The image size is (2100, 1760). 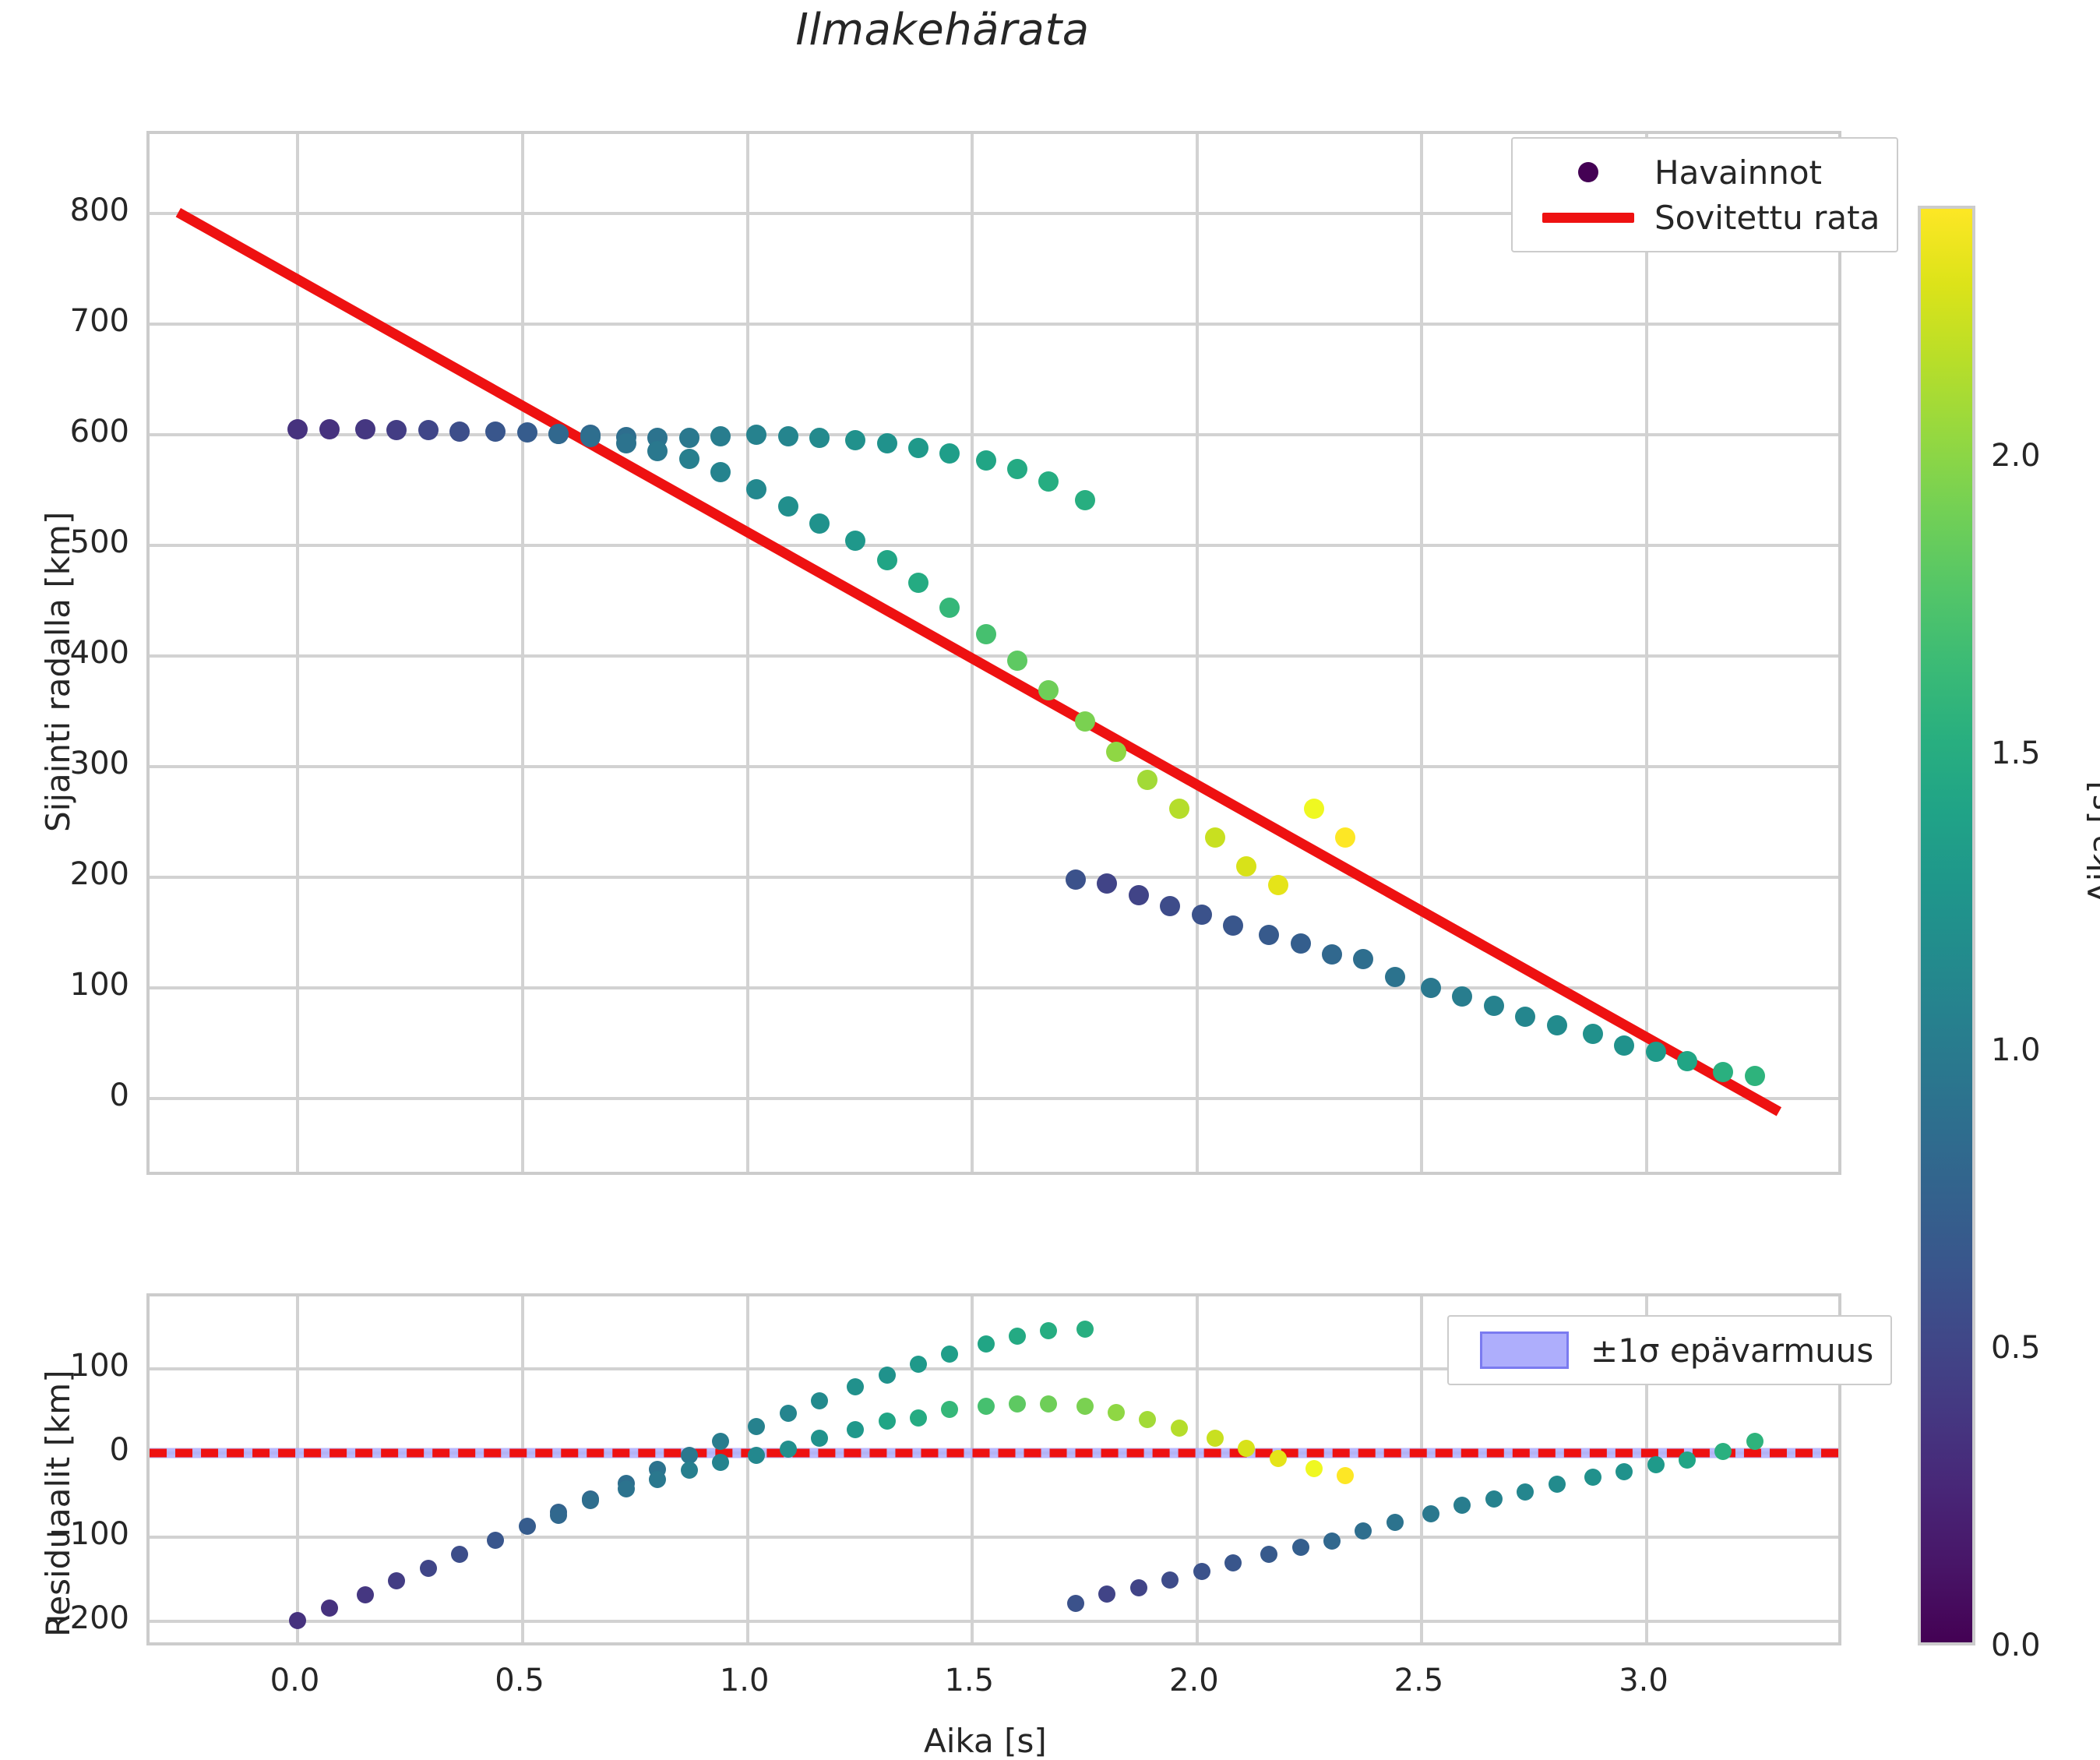 I want to click on x-tick-label: 0.0, so click(x=295, y=1680).